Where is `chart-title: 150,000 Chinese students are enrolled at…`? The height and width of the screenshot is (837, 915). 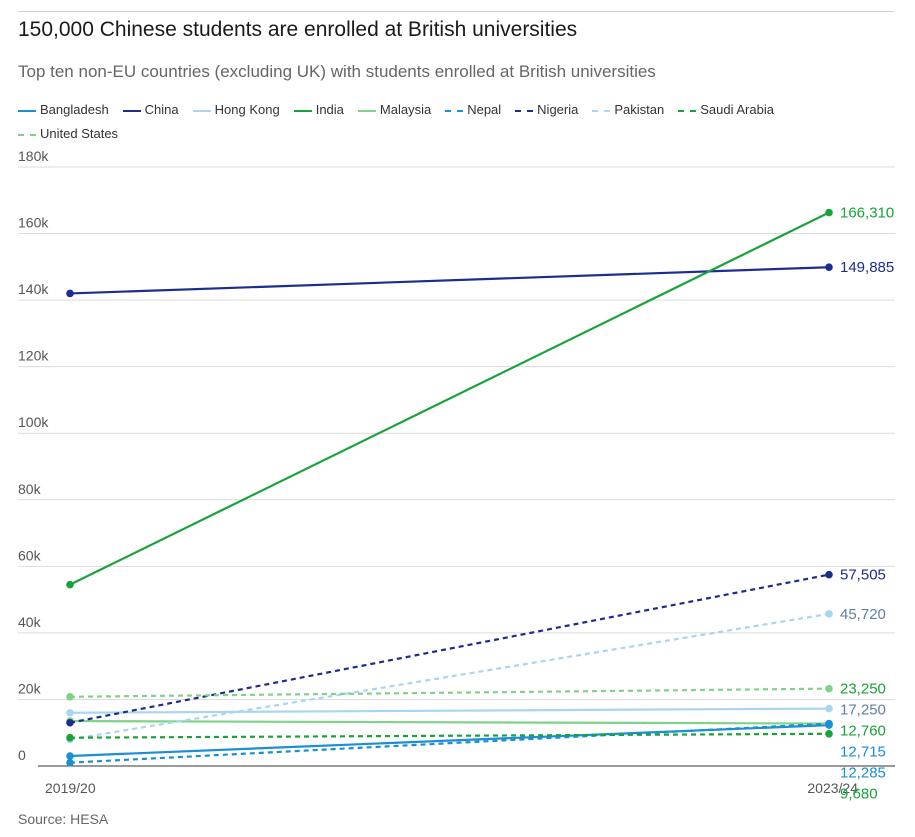 chart-title: 150,000 Chinese students are enrolled at… is located at coordinates (298, 29).